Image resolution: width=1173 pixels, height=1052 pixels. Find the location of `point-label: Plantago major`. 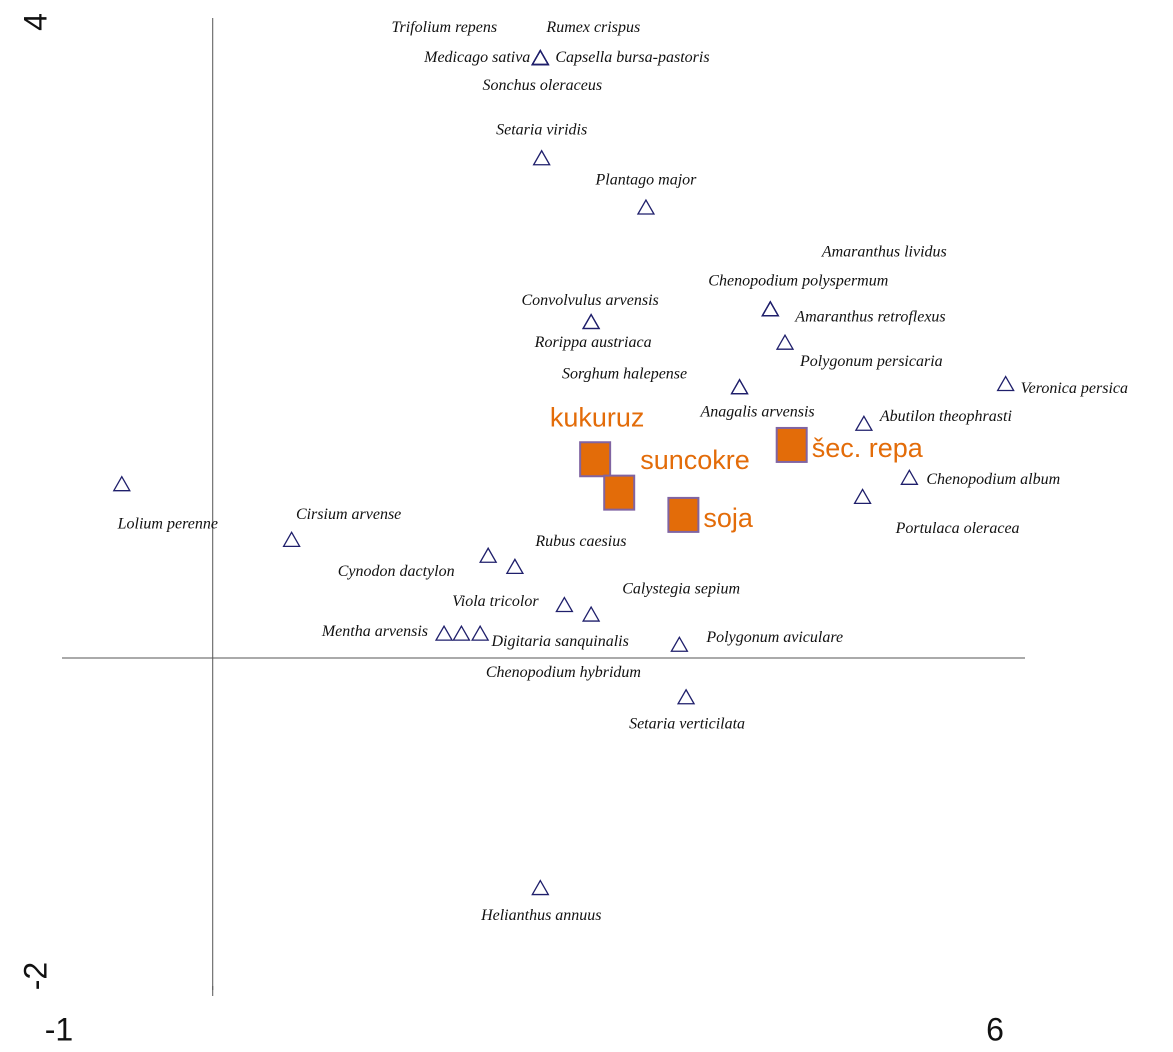

point-label: Plantago major is located at coordinates (646, 180).